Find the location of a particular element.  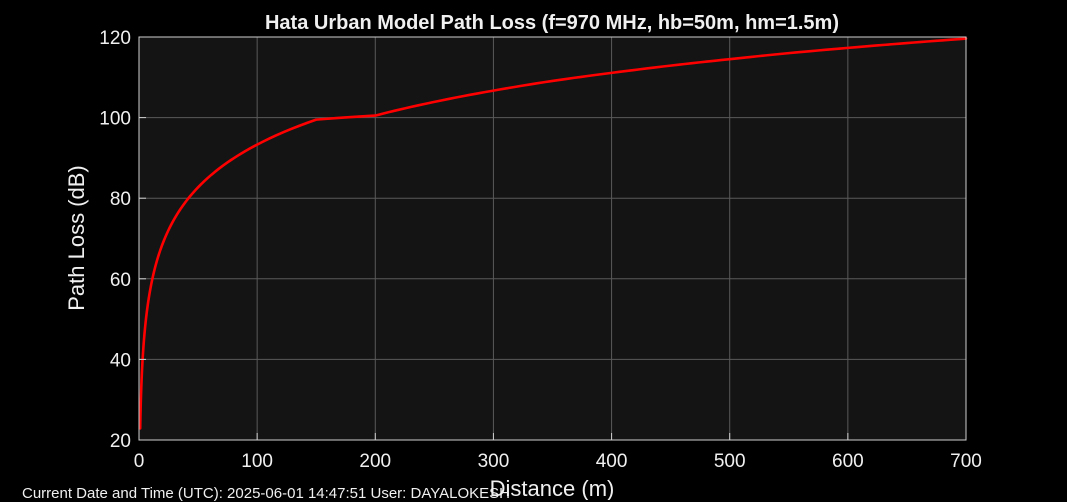

y-tick-label: 100 is located at coordinates (115, 119).